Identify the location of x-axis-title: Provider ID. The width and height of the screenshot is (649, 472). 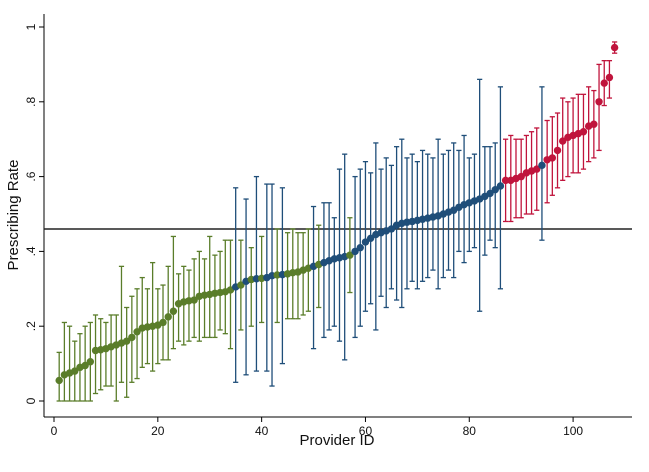
(336, 440).